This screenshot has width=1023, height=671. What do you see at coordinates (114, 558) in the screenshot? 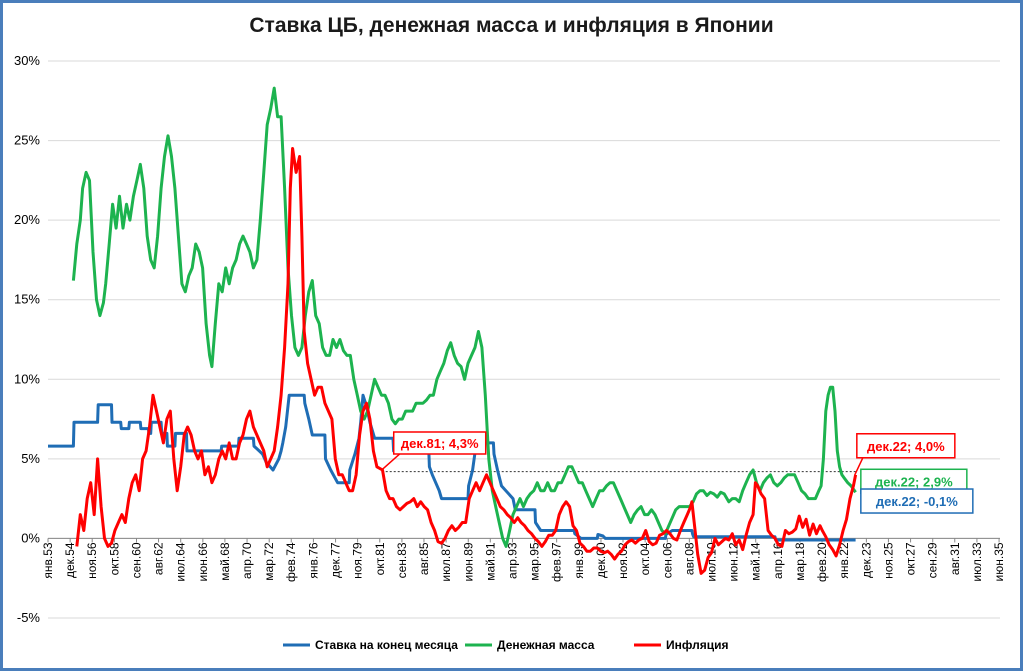
I see `x-tick-label: окт.58` at bounding box center [114, 558].